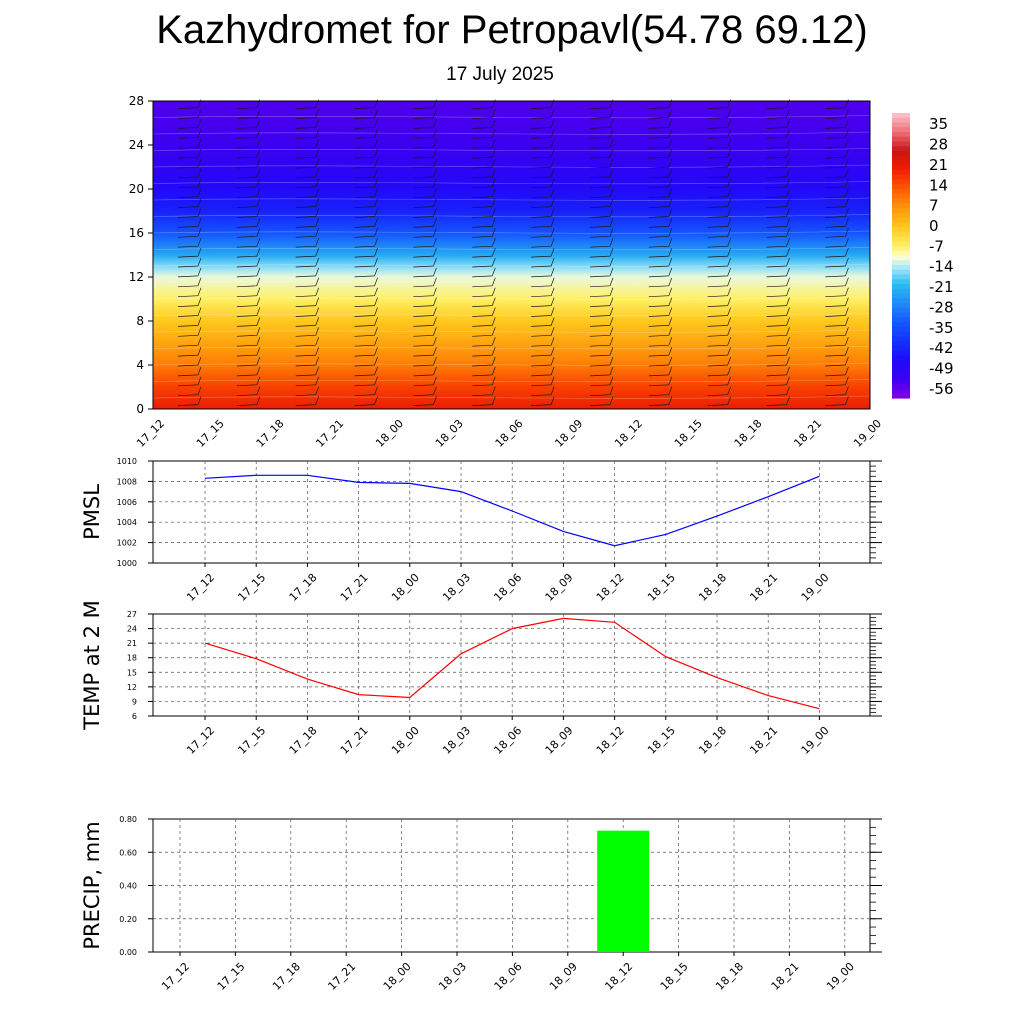 The image size is (1024, 1024). What do you see at coordinates (938, 185) in the screenshot?
I see `colorbar-label: 14` at bounding box center [938, 185].